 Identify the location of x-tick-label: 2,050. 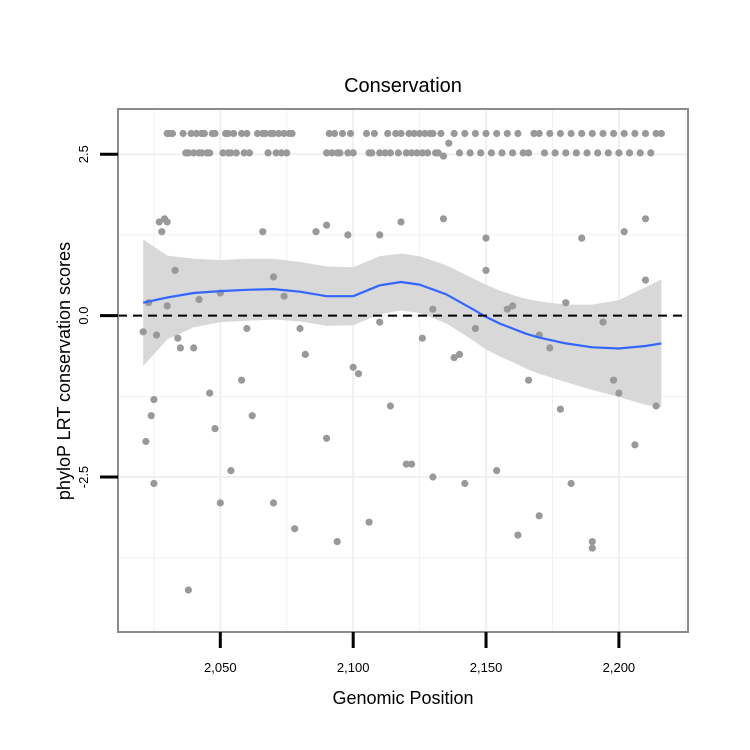
(220, 667).